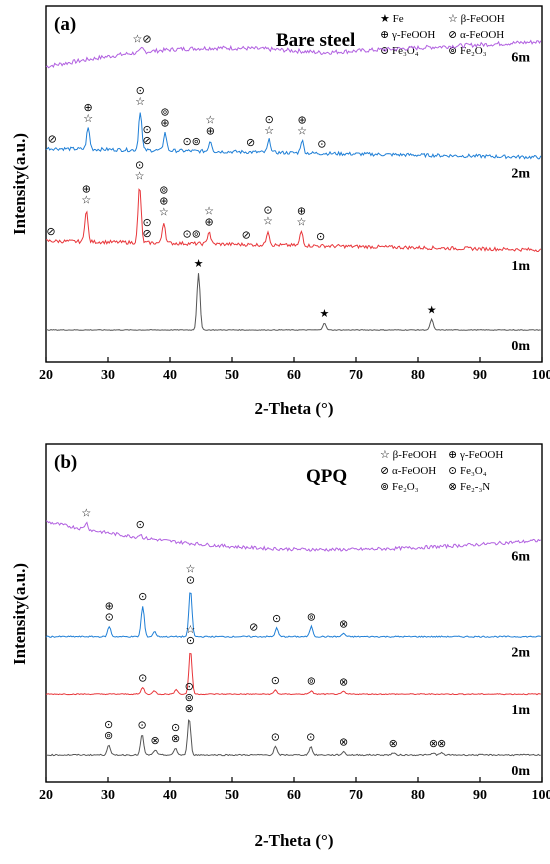 The width and height of the screenshot is (550, 864). I want to click on series-label-1m: 1m, so click(520, 710).